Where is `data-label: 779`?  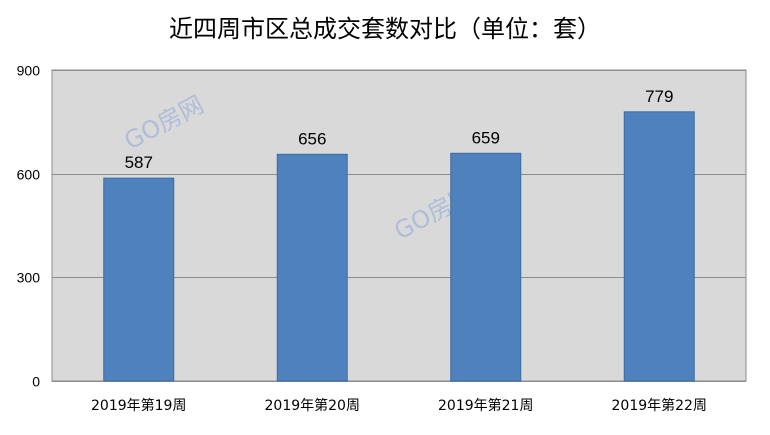
data-label: 779 is located at coordinates (659, 96).